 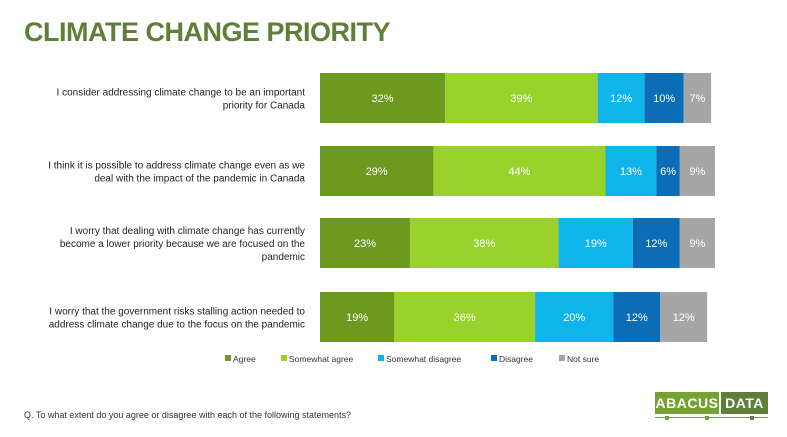 I want to click on legend-label: Somewhat agree, so click(x=321, y=359).